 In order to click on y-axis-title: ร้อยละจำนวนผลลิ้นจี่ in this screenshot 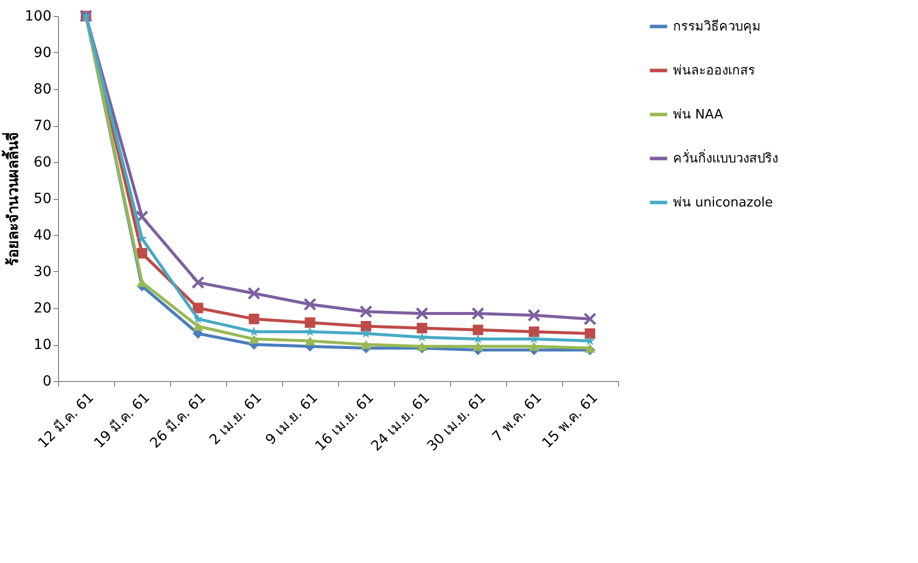, I will do `click(11, 199)`.